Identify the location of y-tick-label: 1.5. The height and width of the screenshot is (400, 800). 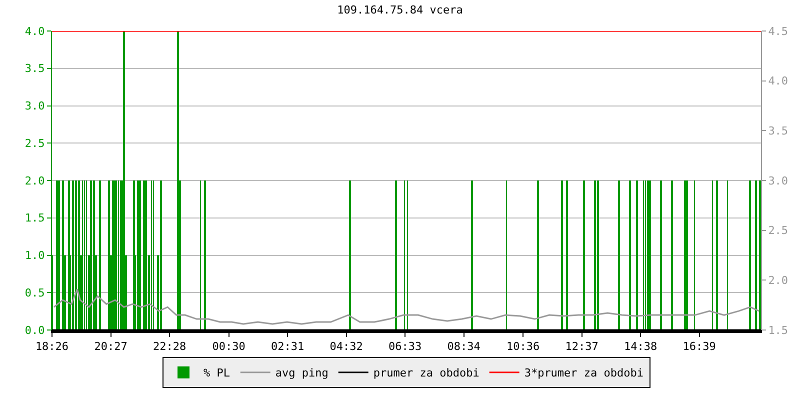
(34, 218).